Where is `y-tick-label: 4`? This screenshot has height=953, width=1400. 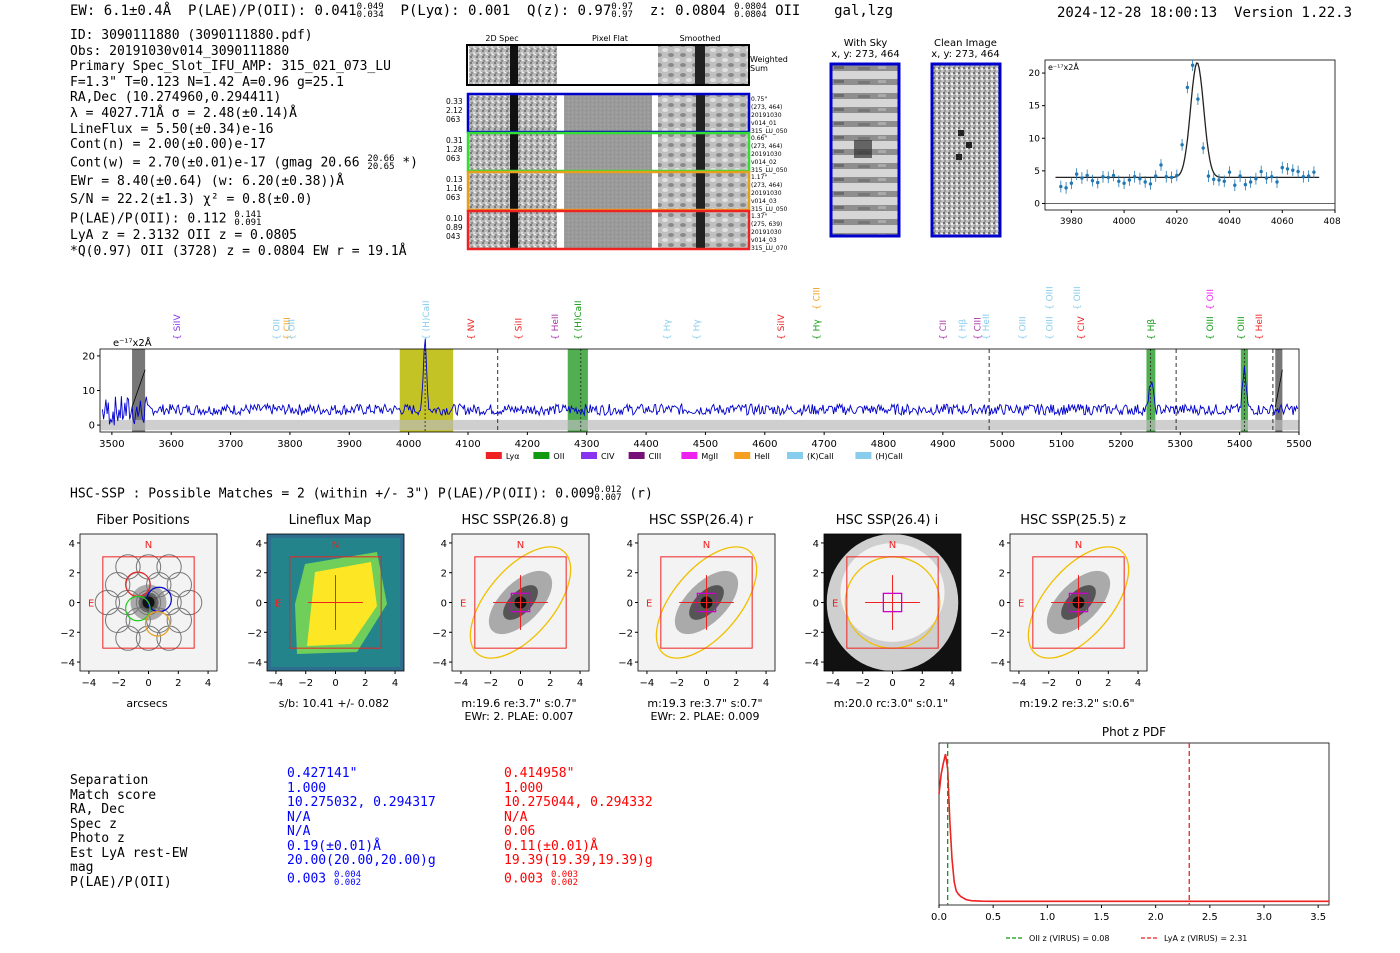
y-tick-label: 4 is located at coordinates (630, 544).